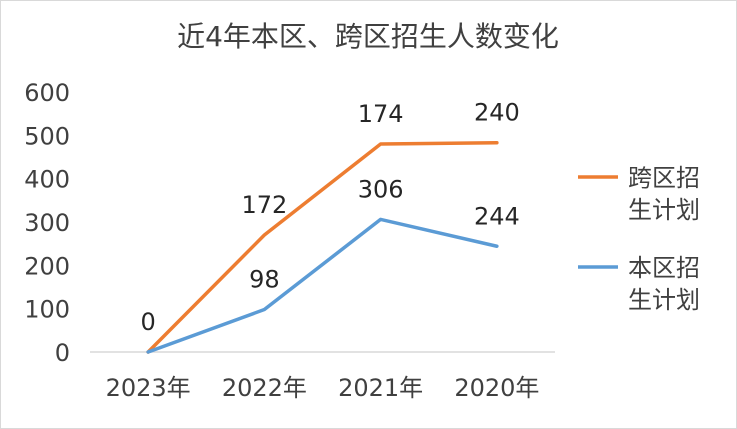 This screenshot has height=429, width=737. I want to click on x-tick-label: 2023年, so click(148, 388).